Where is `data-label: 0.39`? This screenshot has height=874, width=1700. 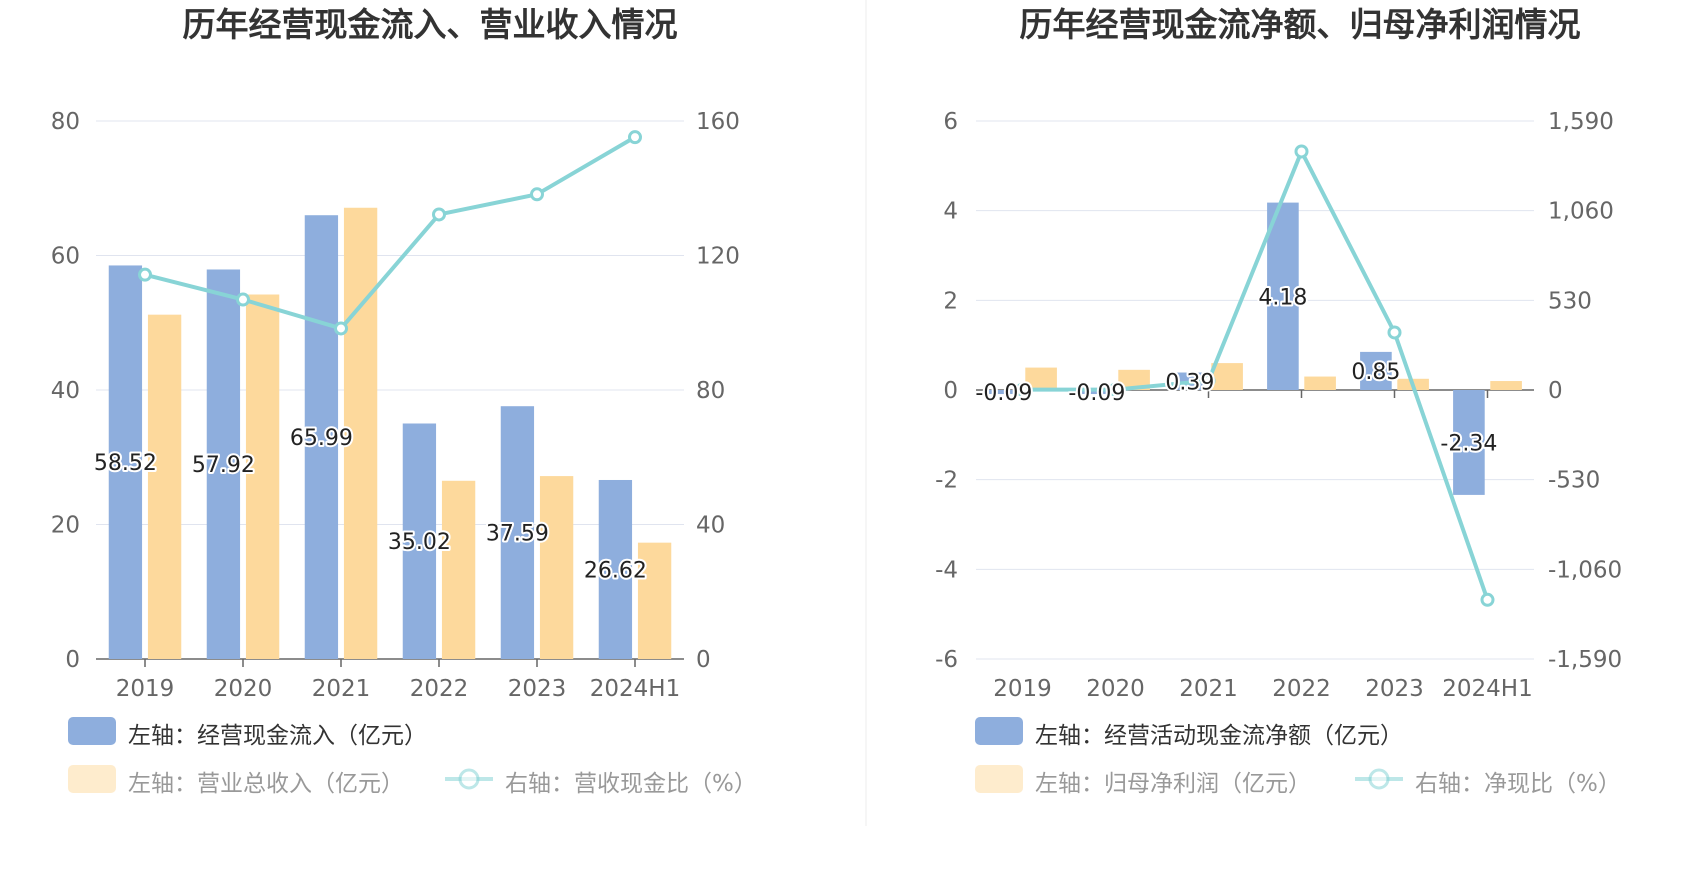 data-label: 0.39 is located at coordinates (1189, 382).